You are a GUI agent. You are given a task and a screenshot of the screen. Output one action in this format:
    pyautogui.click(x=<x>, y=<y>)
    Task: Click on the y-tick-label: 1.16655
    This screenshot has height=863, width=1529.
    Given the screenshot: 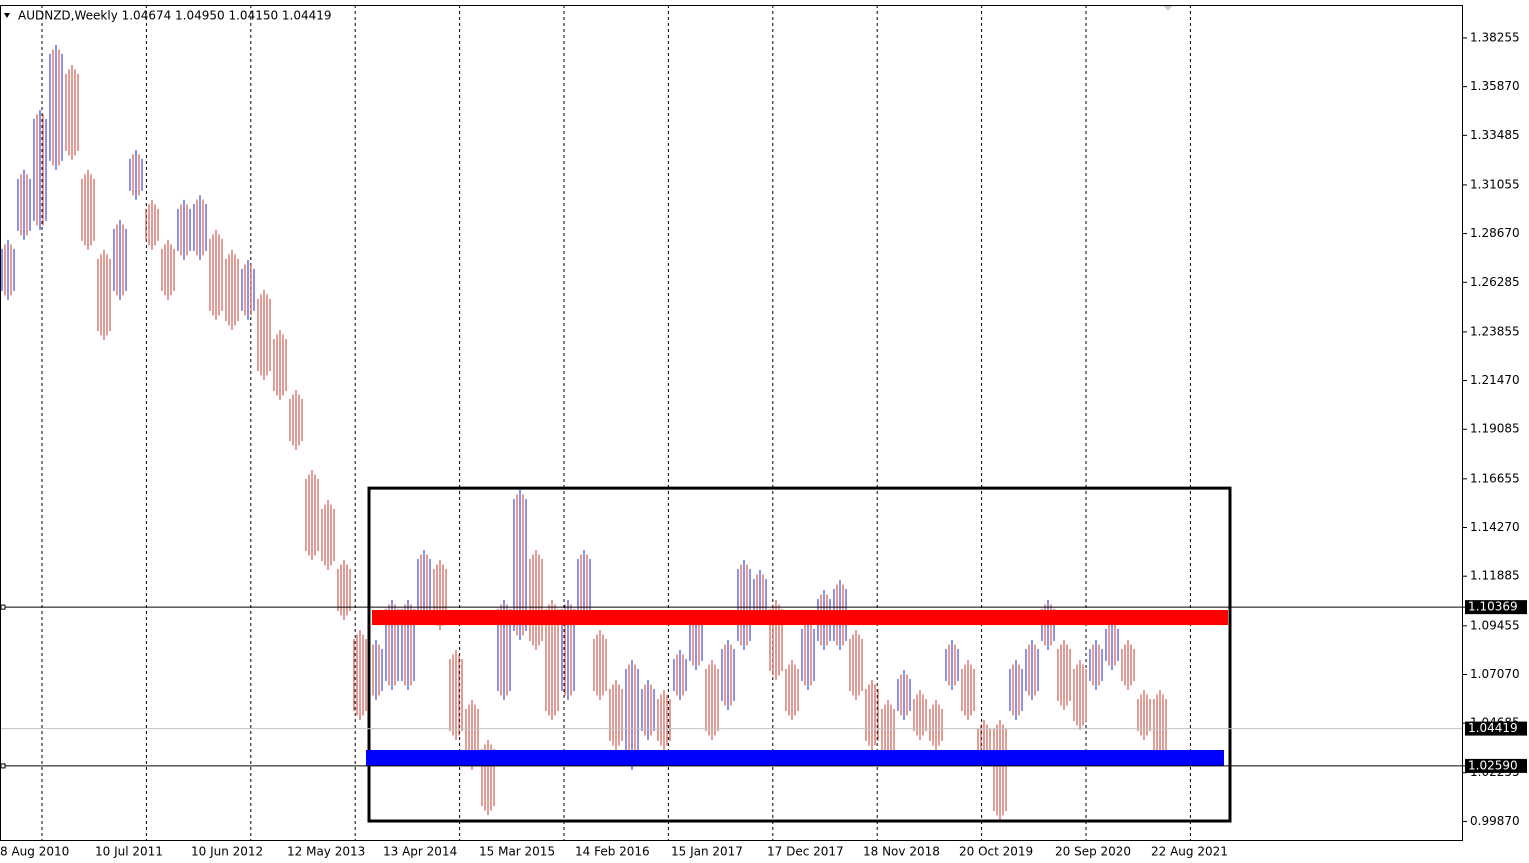 What is the action you would take?
    pyautogui.click(x=1495, y=478)
    